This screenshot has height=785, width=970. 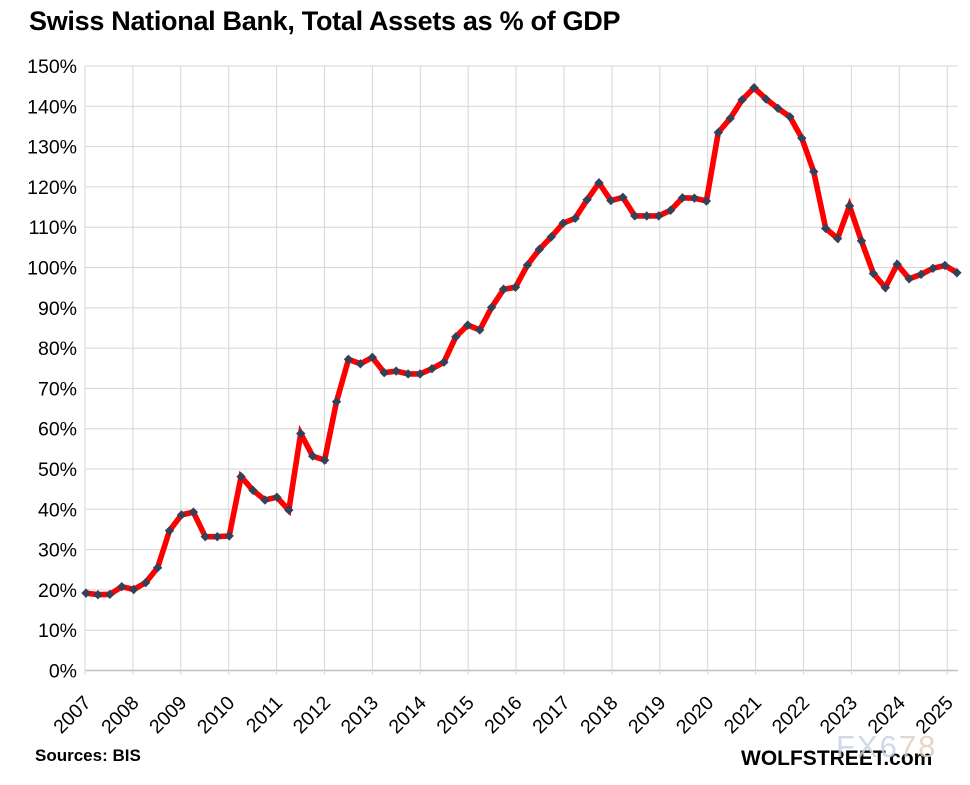 What do you see at coordinates (455, 715) in the screenshot?
I see `x-tick-label: 2015` at bounding box center [455, 715].